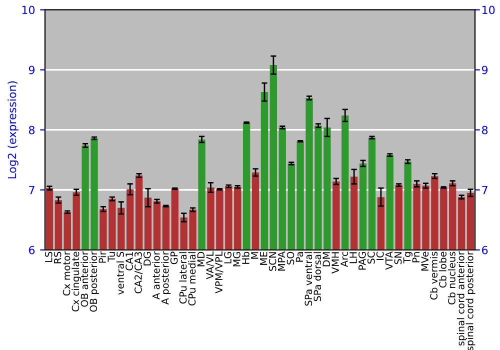 The height and width of the screenshot is (350, 500). What do you see at coordinates (425, 261) in the screenshot?
I see `x-tick-label: MVe` at bounding box center [425, 261].